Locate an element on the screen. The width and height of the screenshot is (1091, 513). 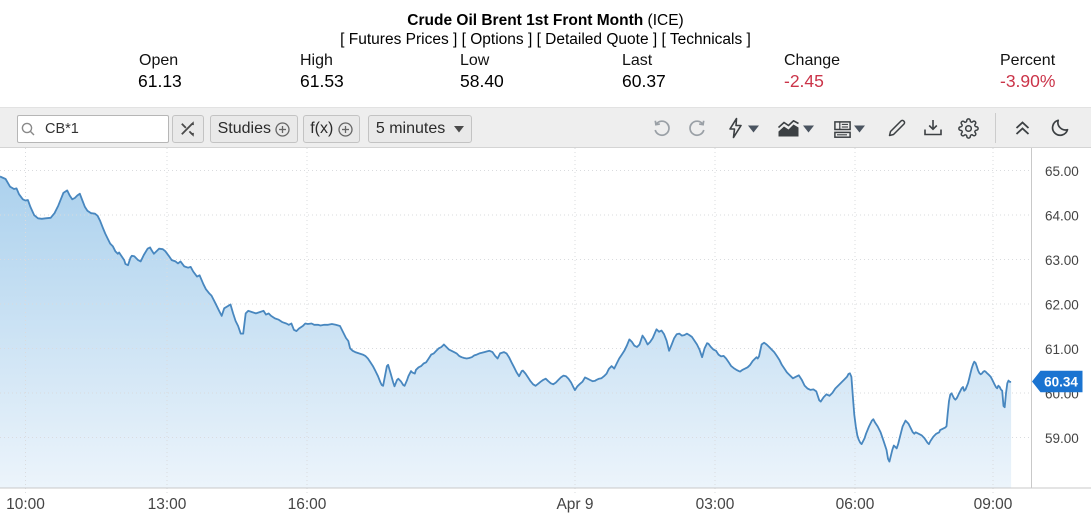
svg-text: 13:00 is located at coordinates (167, 504).